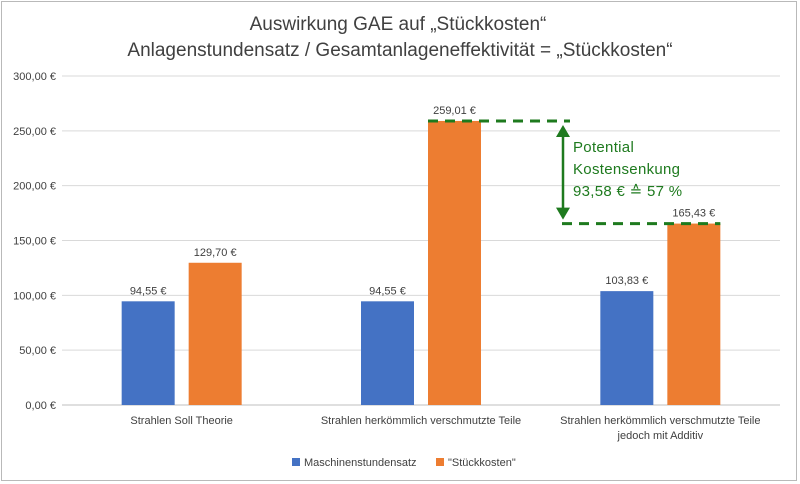 The height and width of the screenshot is (484, 800). Describe the element at coordinates (34, 132) in the screenshot. I see `y-tick-label: 250,00 €` at that location.